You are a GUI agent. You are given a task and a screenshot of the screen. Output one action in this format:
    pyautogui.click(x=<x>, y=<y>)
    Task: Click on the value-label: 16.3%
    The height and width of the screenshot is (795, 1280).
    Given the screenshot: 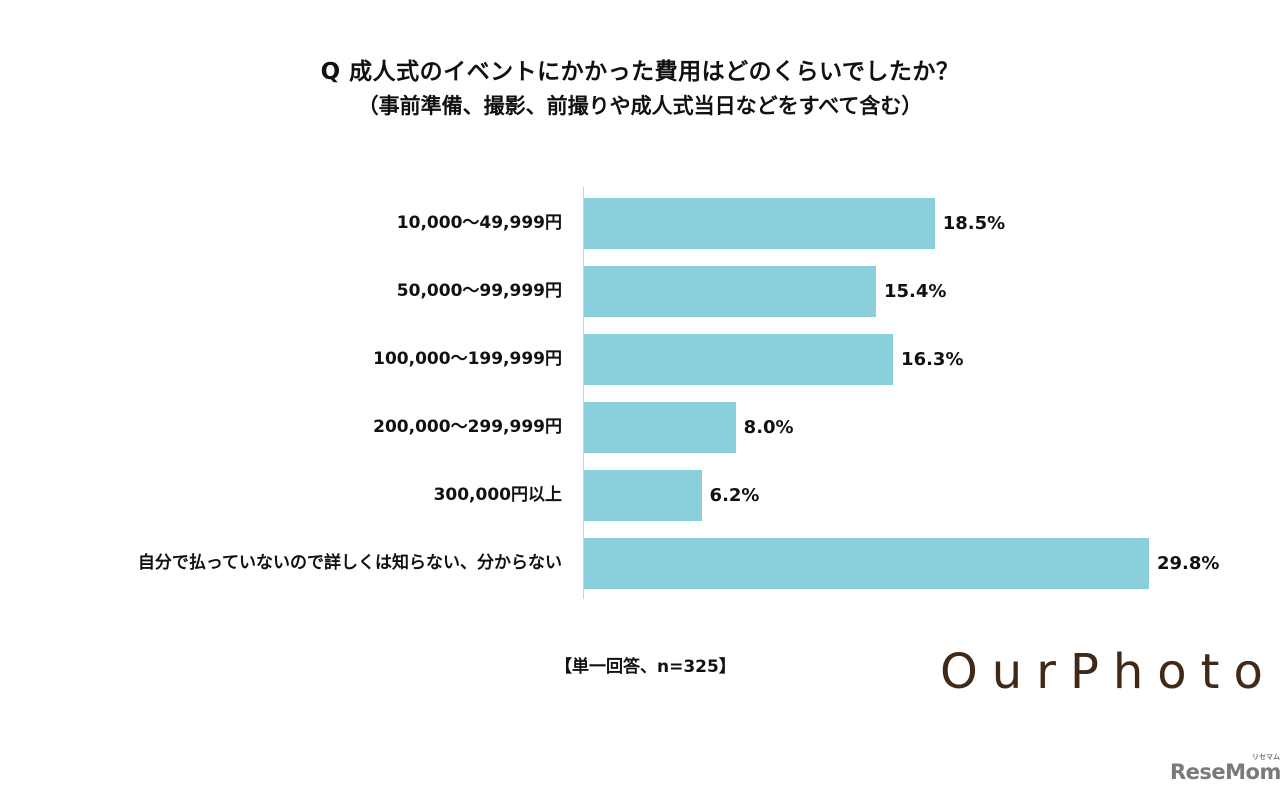 What is the action you would take?
    pyautogui.click(x=932, y=359)
    